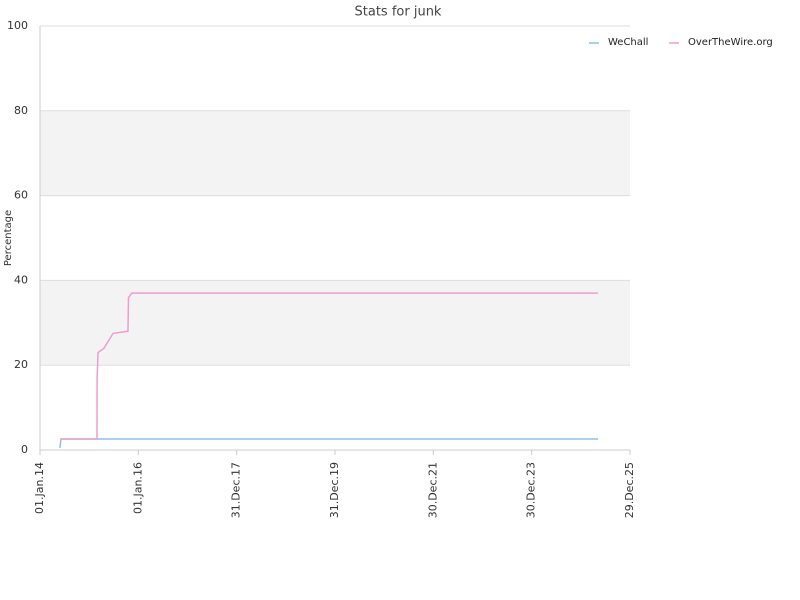 Image resolution: width=800 pixels, height=600 pixels. Describe the element at coordinates (39, 488) in the screenshot. I see `x-tick-label: 01.Jan.14` at that location.